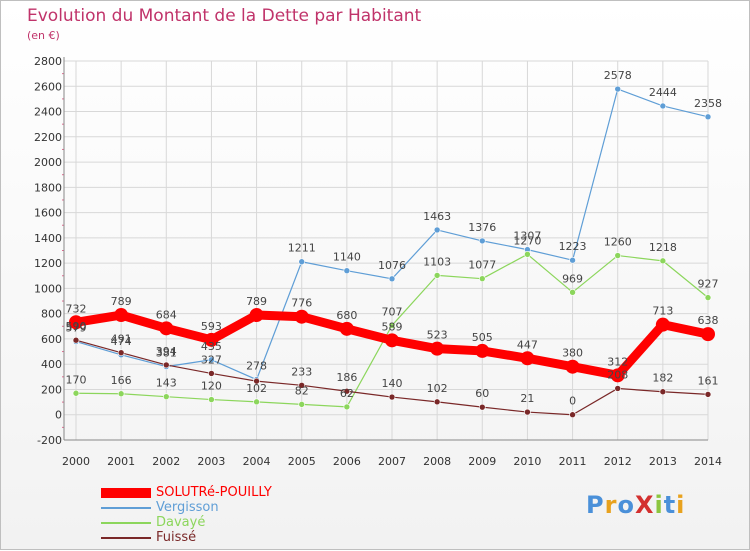  Describe the element at coordinates (617, 361) in the screenshot. I see `data-label-0: 312` at that location.